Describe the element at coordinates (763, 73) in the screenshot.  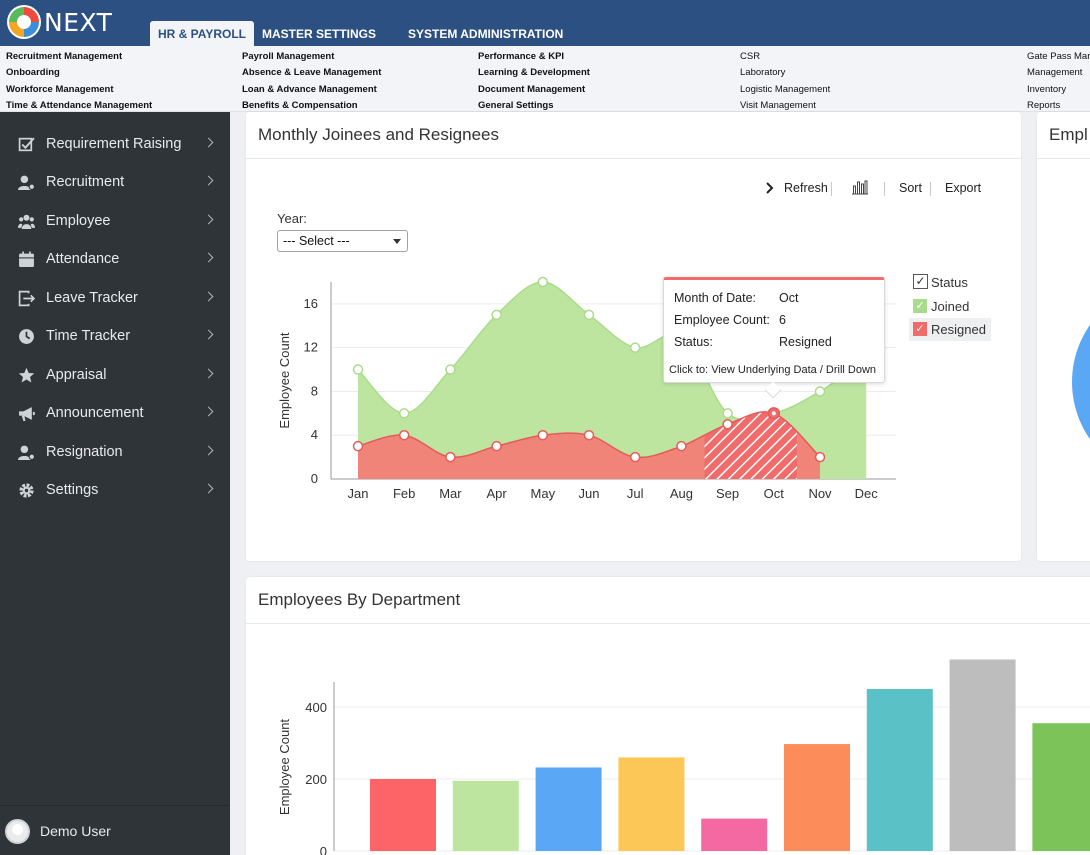
I see `submenu-link: Laboratory` at that location.